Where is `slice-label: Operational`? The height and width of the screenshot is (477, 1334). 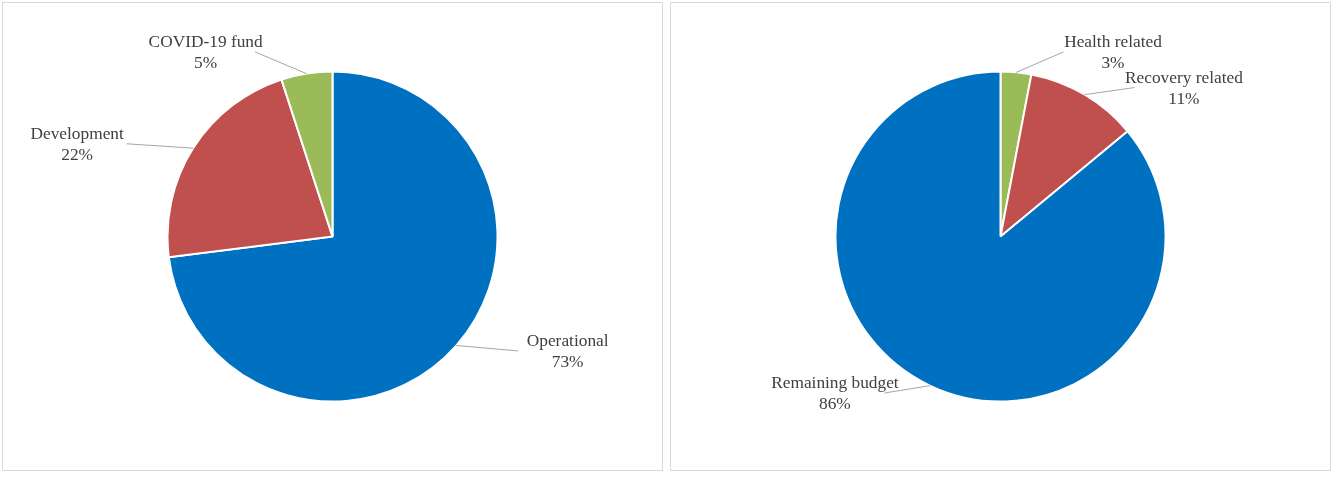
slice-label: Operational is located at coordinates (567, 340).